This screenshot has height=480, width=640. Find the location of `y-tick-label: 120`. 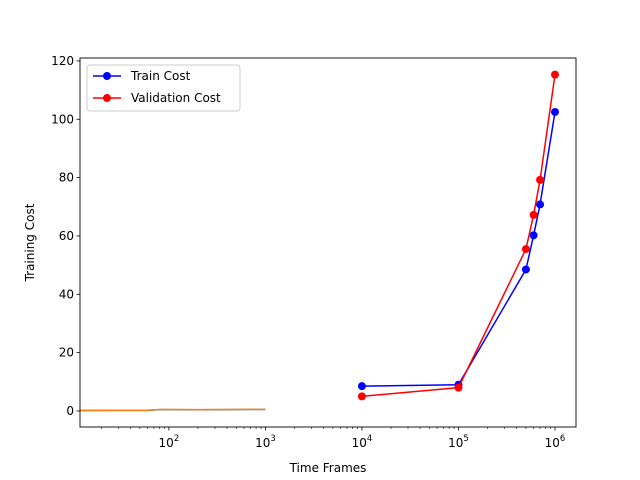

y-tick-label: 120 is located at coordinates (62, 61).